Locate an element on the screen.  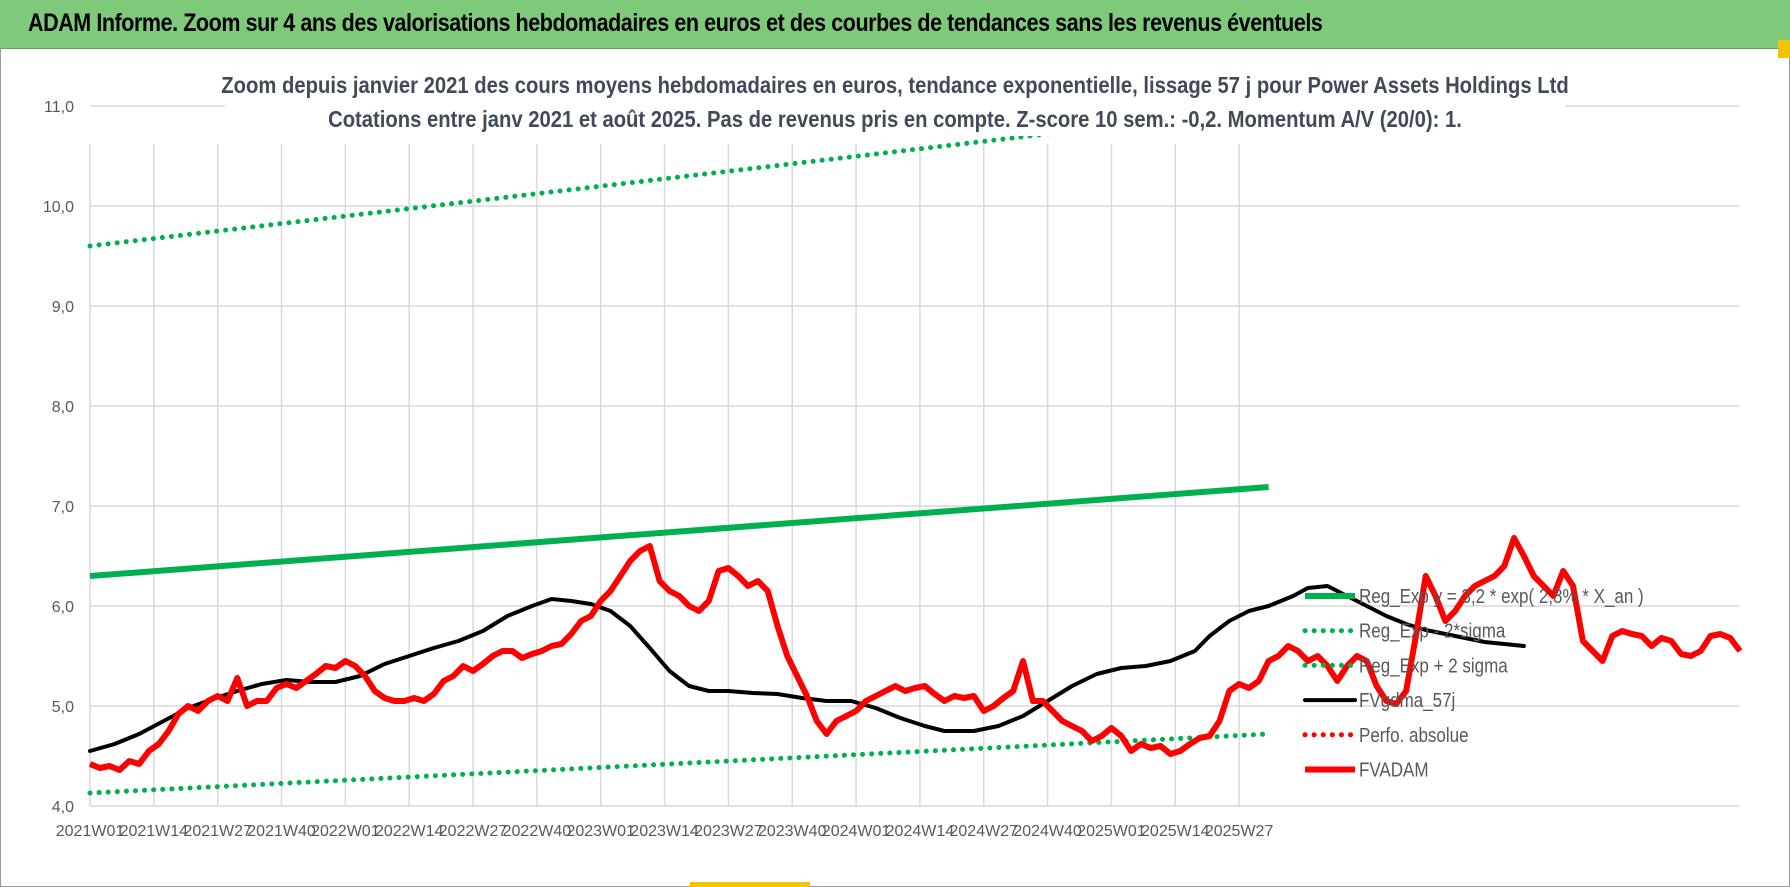
x-tick-label: 2025W14 is located at coordinates (1175, 831).